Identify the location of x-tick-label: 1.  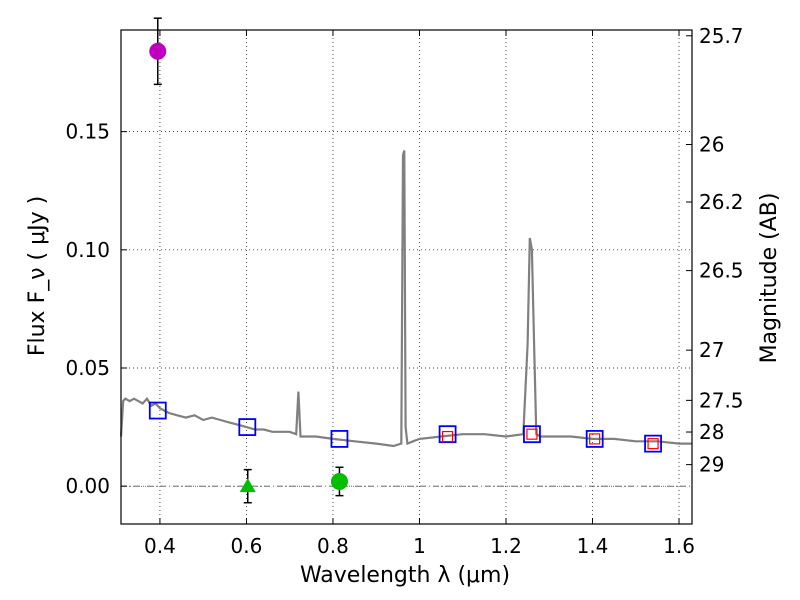
(419, 546).